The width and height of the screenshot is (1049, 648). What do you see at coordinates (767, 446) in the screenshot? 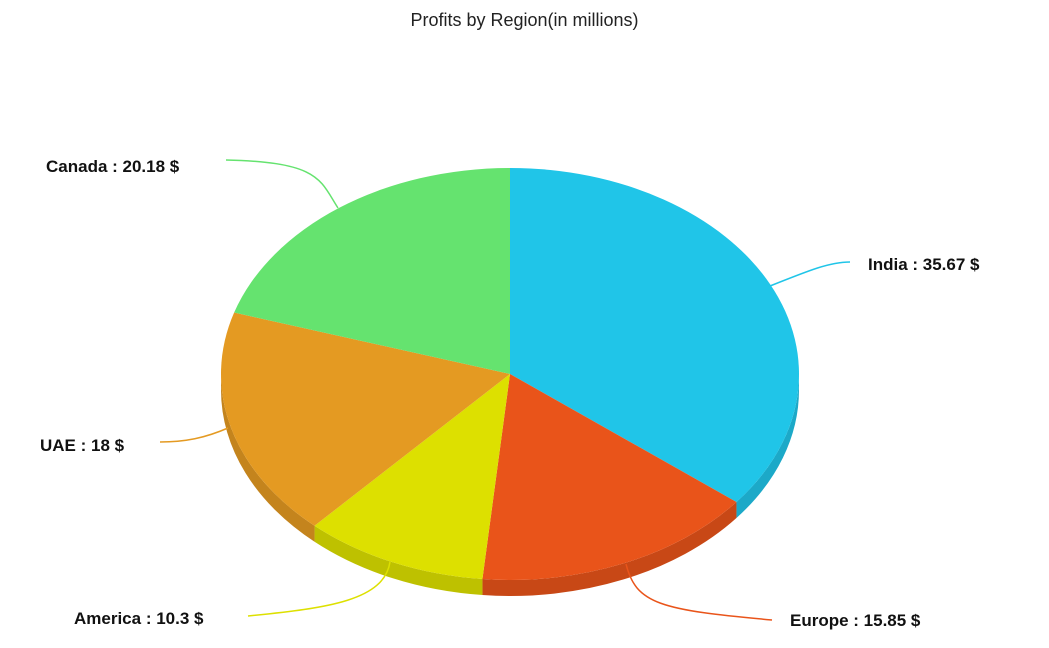
I see `pie-side-india` at bounding box center [767, 446].